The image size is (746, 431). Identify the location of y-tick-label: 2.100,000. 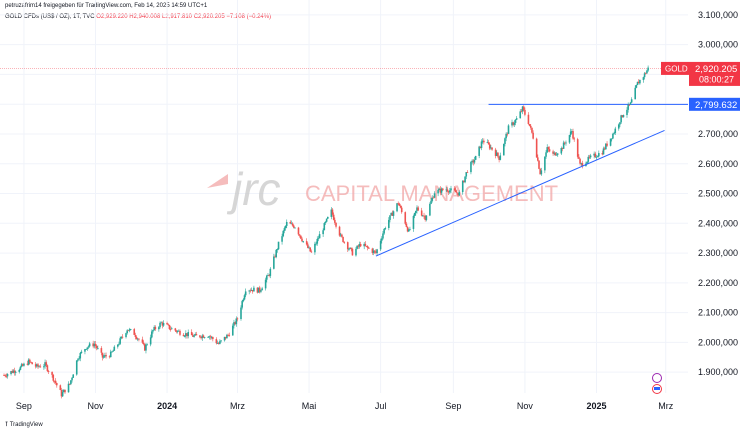
(718, 313).